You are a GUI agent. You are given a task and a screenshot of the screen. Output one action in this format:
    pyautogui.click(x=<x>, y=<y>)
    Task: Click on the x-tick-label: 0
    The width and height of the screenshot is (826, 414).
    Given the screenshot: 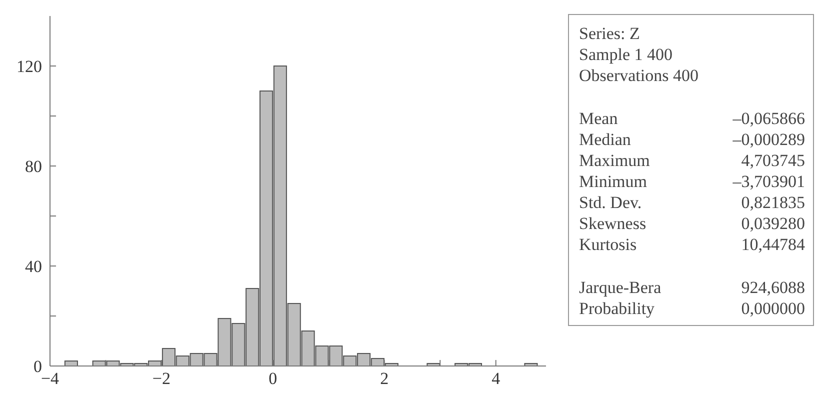 What is the action you would take?
    pyautogui.click(x=273, y=378)
    